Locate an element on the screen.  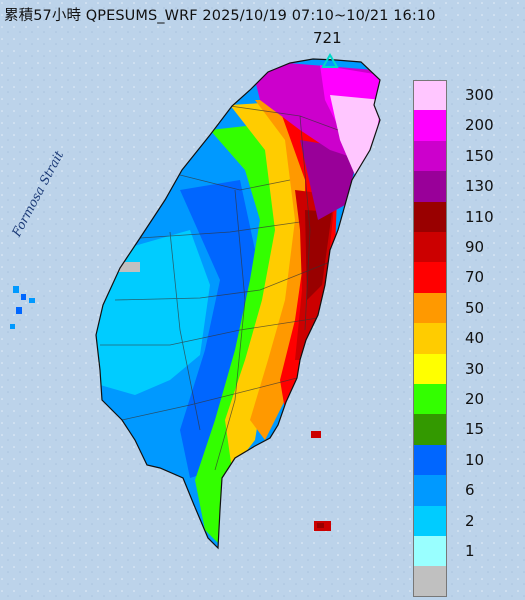
legend-label-2: 2 is located at coordinates (470, 520).